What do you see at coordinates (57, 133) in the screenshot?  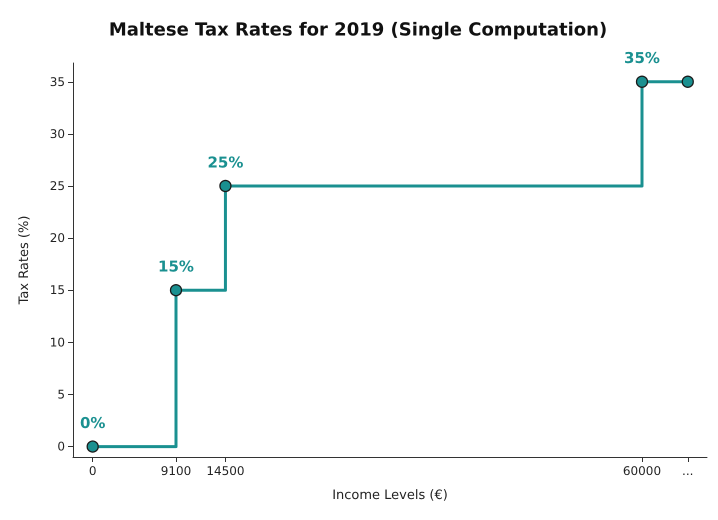 I see `y-tick-label: 30` at bounding box center [57, 133].